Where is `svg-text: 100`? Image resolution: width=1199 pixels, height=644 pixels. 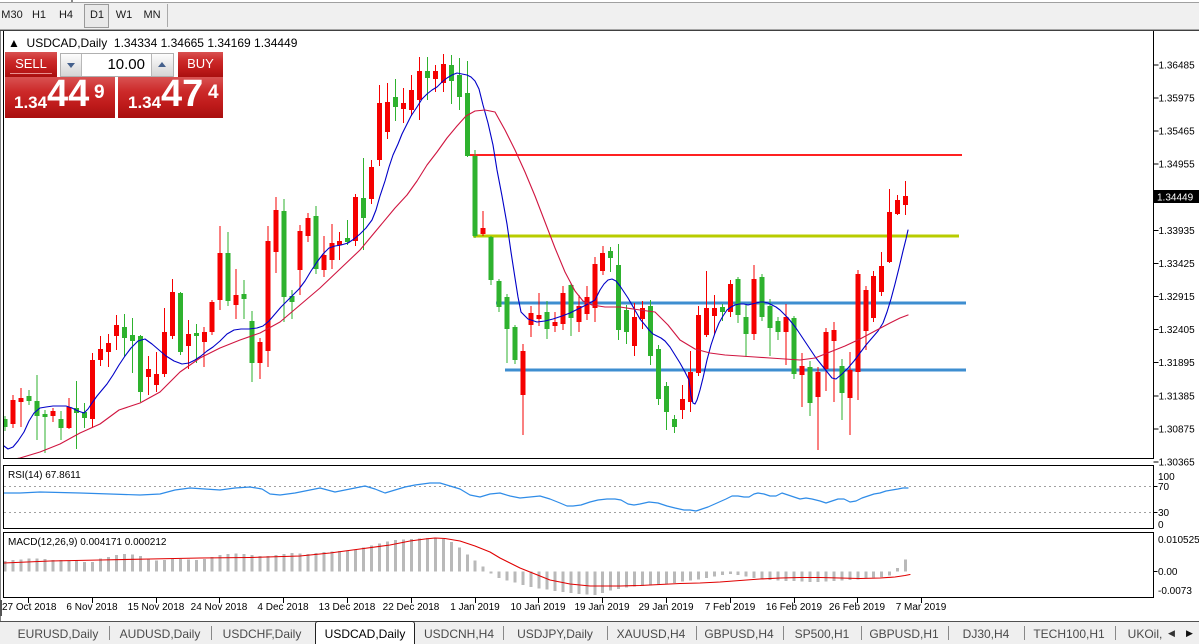
svg-text: 100 is located at coordinates (1166, 477).